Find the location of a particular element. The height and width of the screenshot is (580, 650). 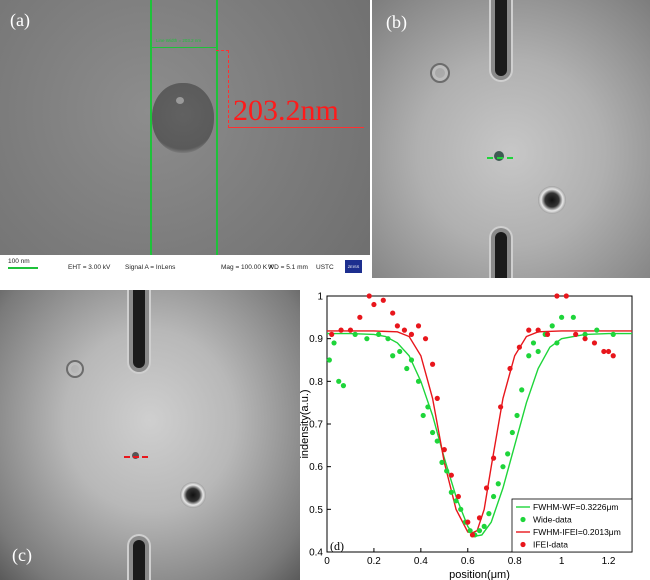

scale-label: 100 nm is located at coordinates (19, 261).